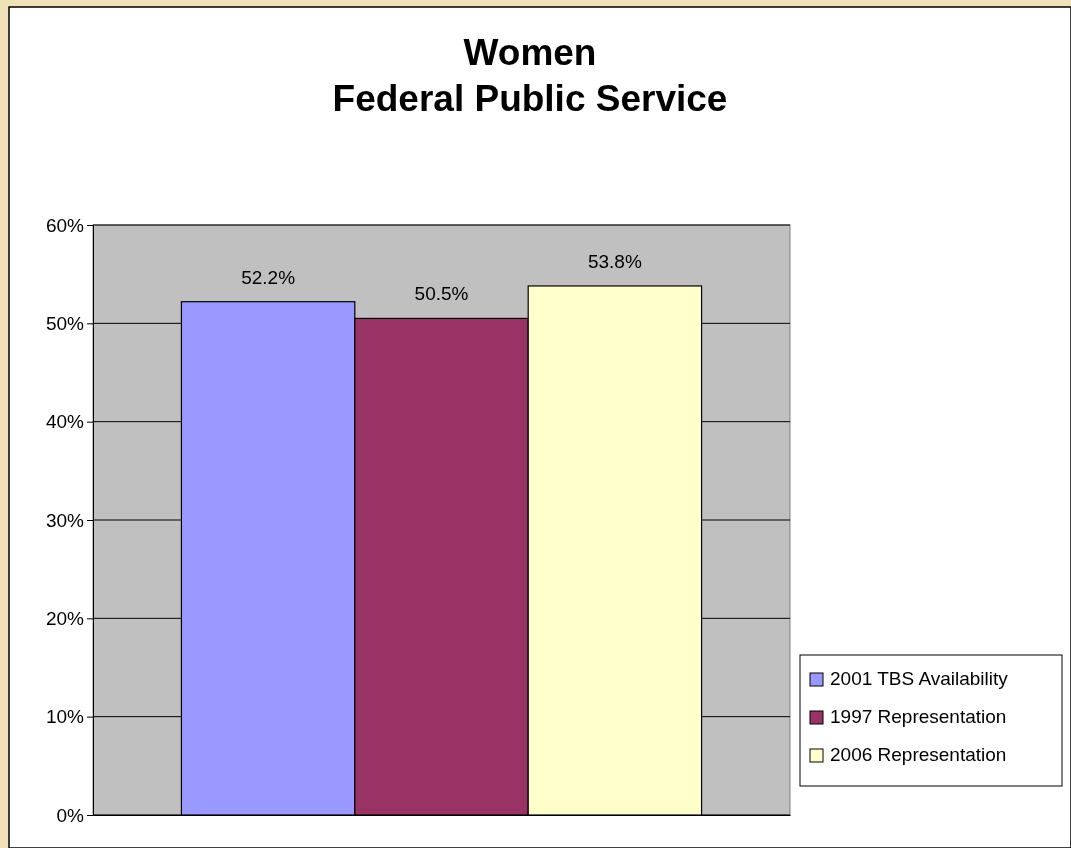 This screenshot has height=848, width=1071. I want to click on chart-title: Women Federal Public Service, so click(530, 75).